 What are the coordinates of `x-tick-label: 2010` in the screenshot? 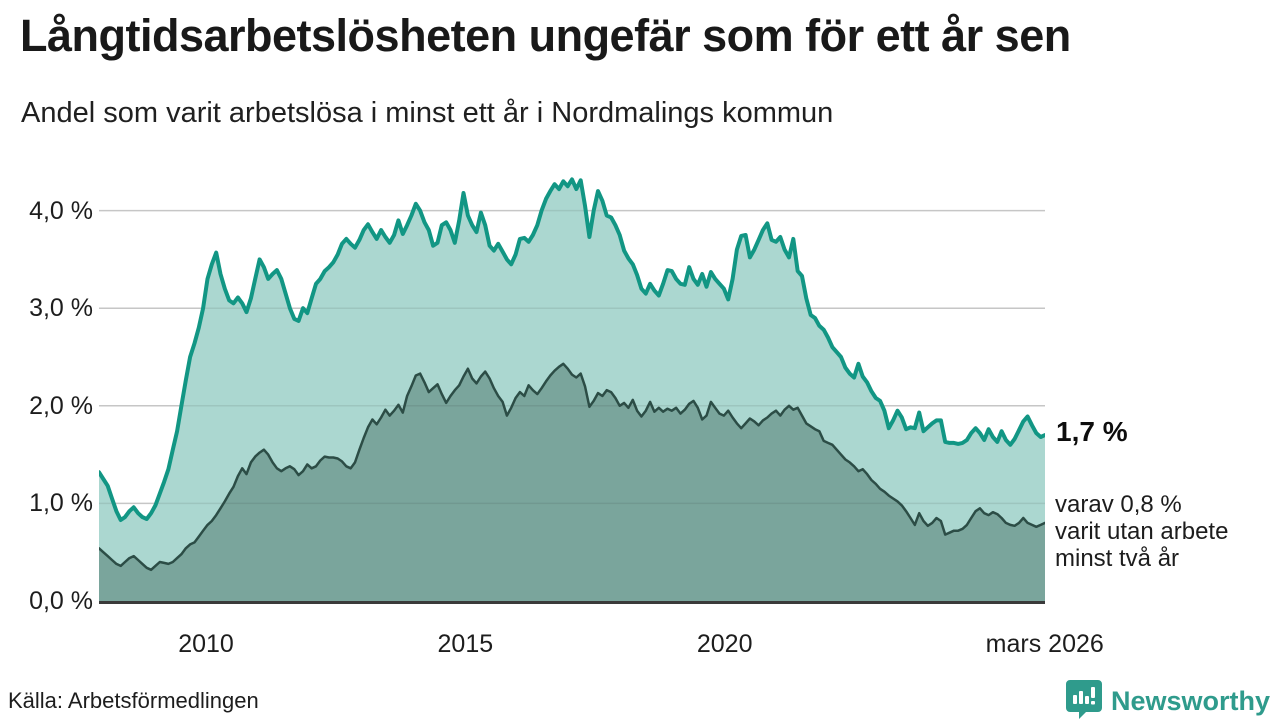 It's located at (206, 644).